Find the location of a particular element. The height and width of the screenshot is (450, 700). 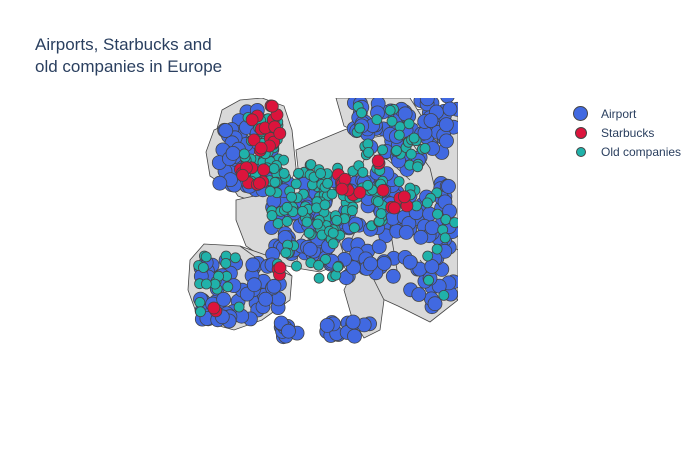

legend-label-airport: Airport is located at coordinates (619, 113).